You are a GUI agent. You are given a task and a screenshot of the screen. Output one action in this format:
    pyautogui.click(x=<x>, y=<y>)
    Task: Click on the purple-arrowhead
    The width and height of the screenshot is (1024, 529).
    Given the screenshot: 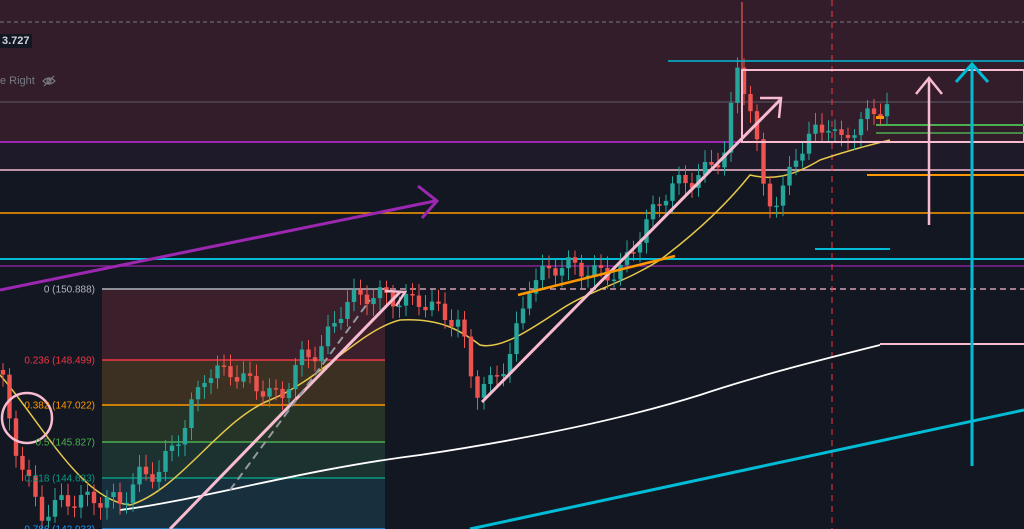 What is the action you would take?
    pyautogui.click(x=428, y=201)
    